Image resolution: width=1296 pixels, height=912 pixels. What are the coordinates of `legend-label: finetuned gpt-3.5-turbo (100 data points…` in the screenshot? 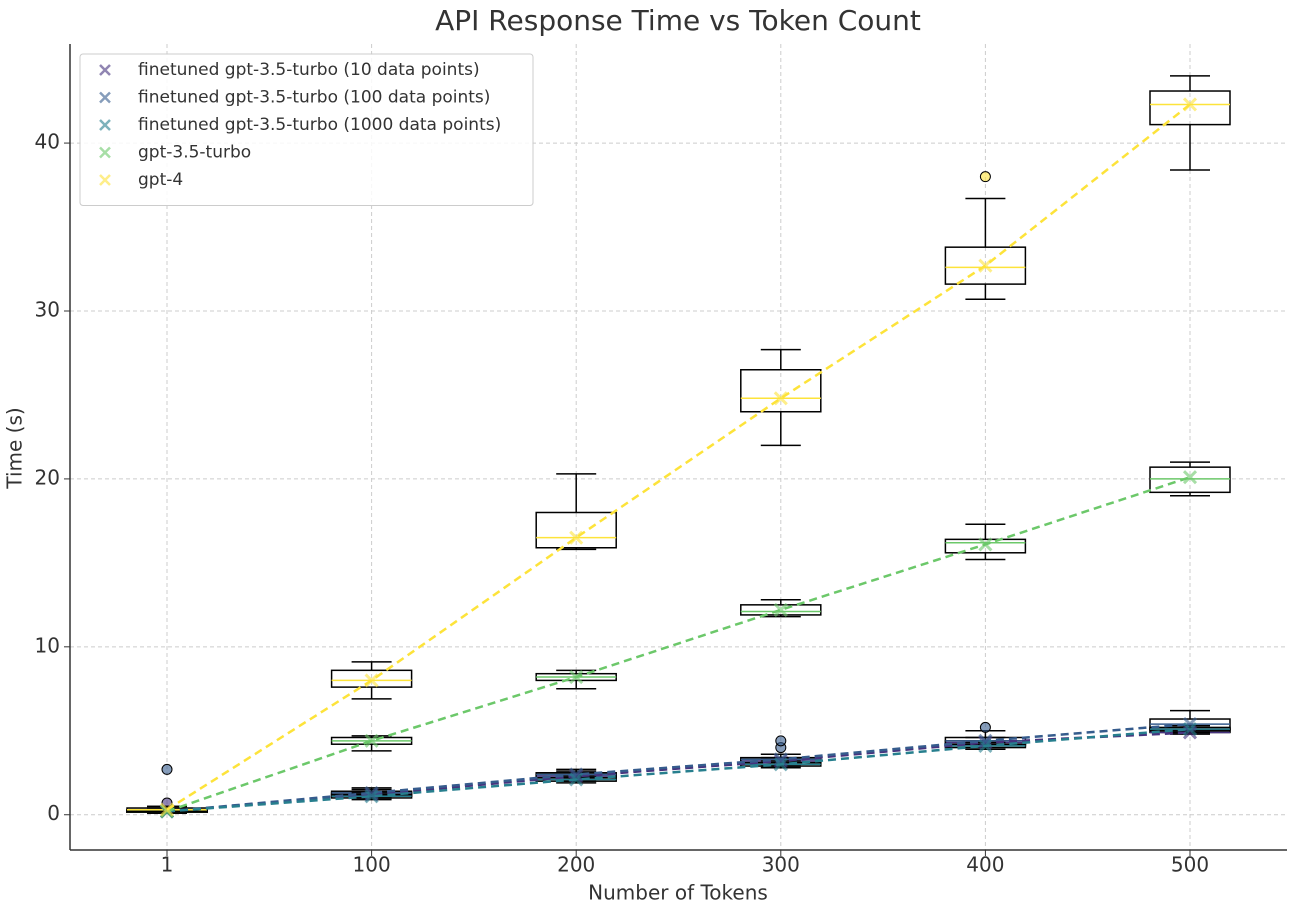 It's located at (314, 98).